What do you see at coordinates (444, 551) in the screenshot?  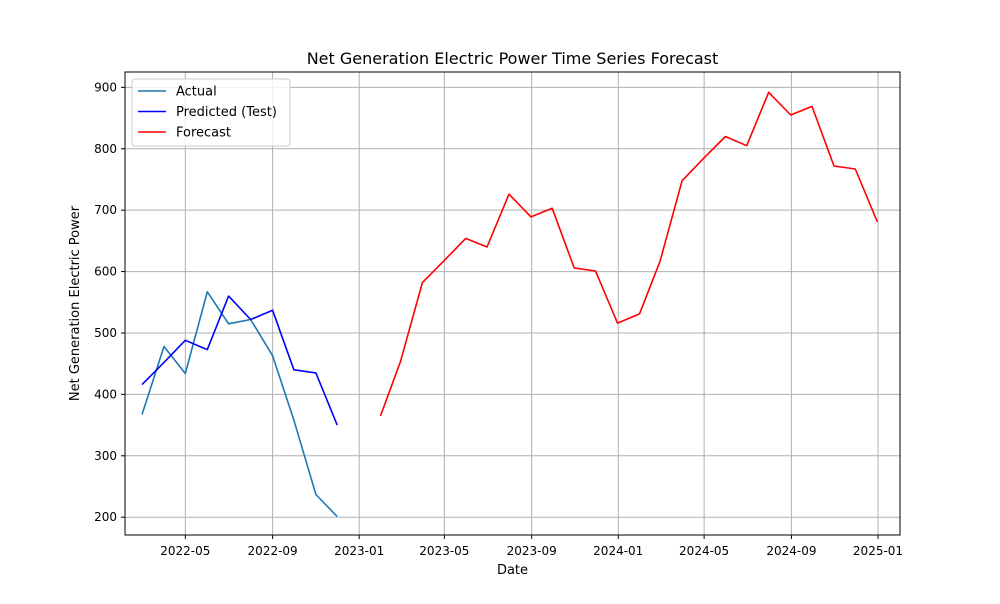 I see `x-tick-label: 2023-05` at bounding box center [444, 551].